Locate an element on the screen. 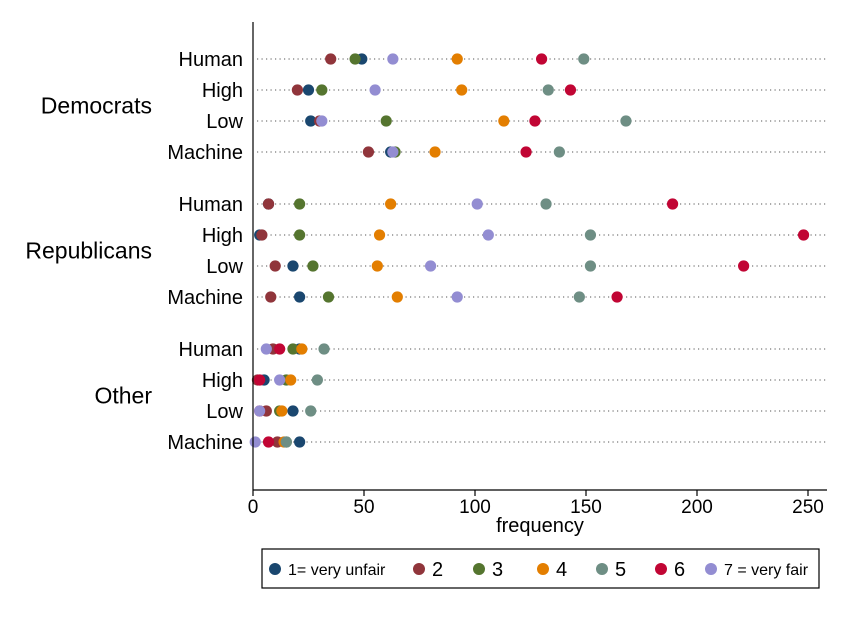 This screenshot has height=618, width=850. x-axis-title: frequency is located at coordinates (540, 526).